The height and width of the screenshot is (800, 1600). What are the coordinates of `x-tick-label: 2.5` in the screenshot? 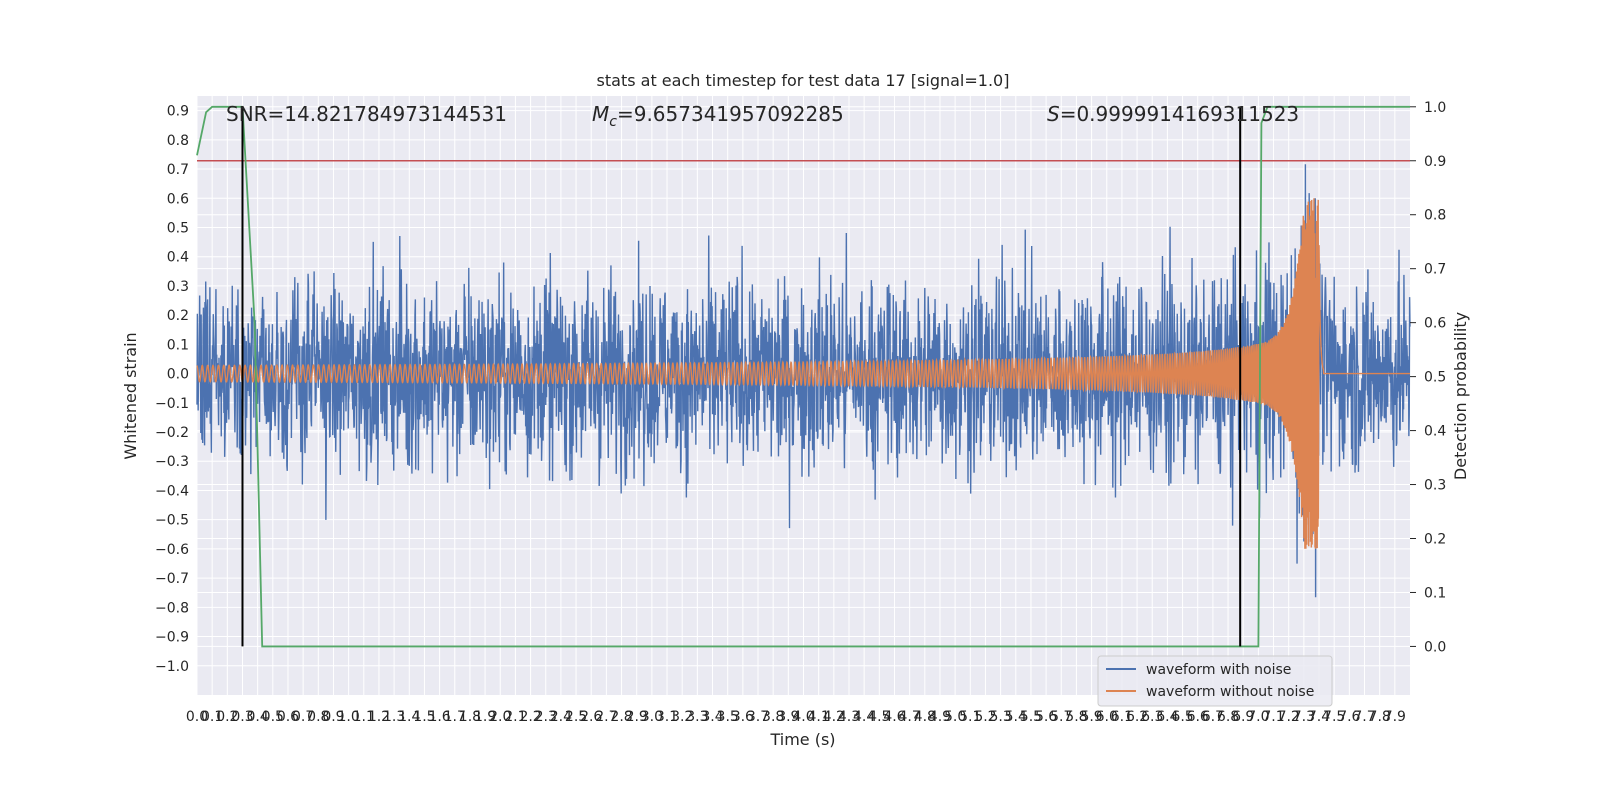 It's located at (576, 717).